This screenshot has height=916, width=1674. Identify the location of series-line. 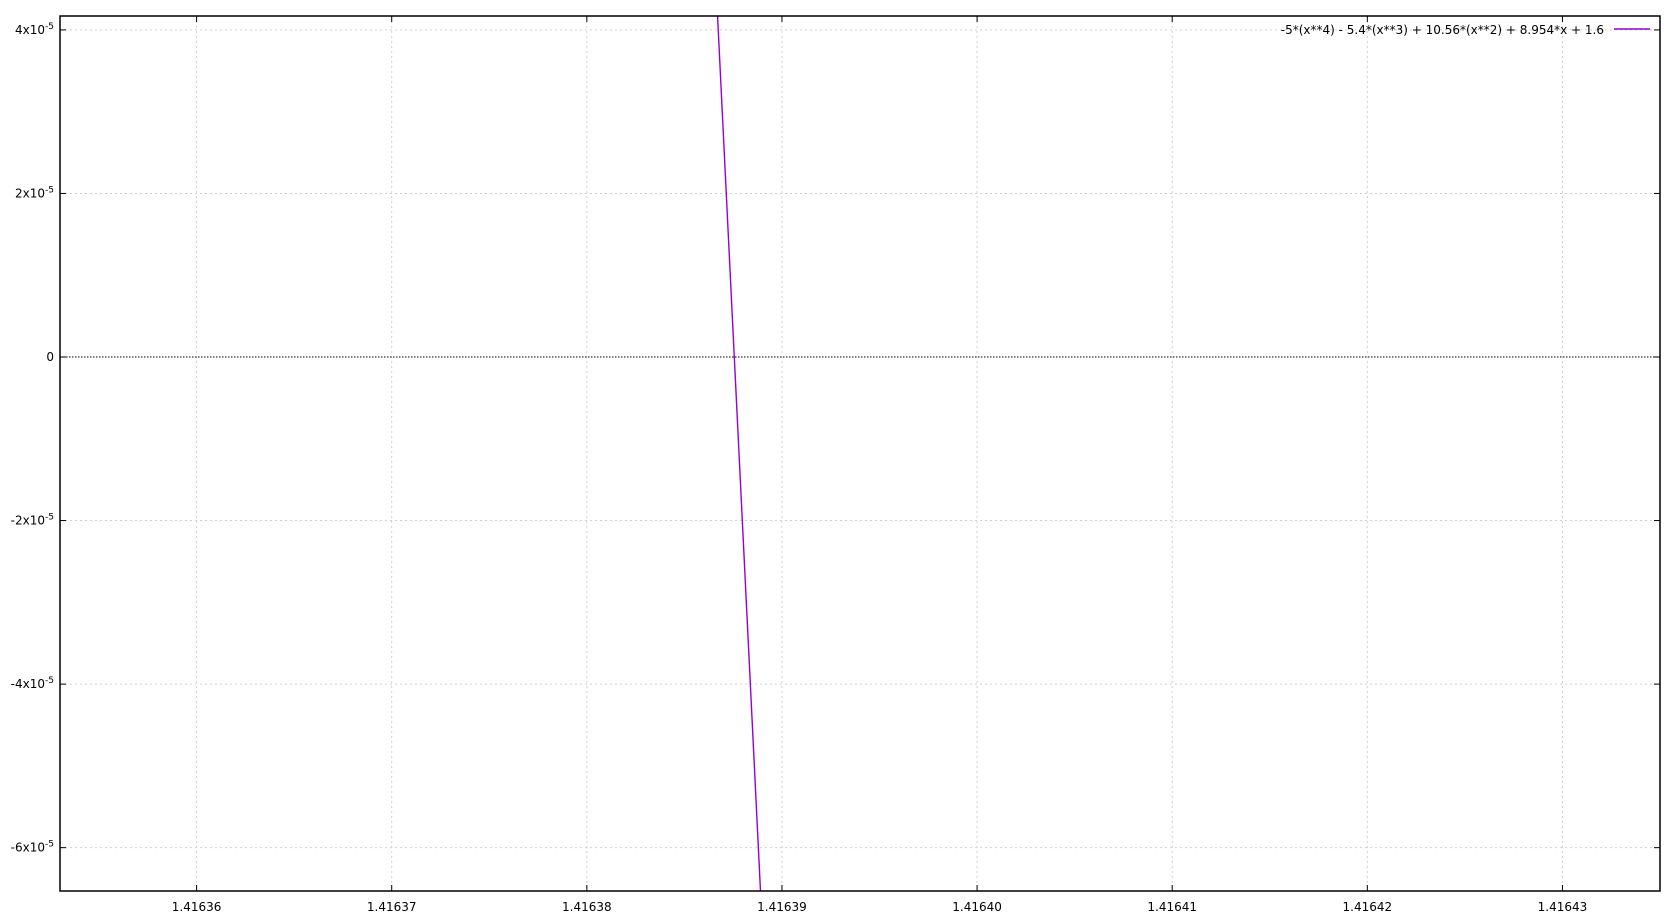
(739, 453).